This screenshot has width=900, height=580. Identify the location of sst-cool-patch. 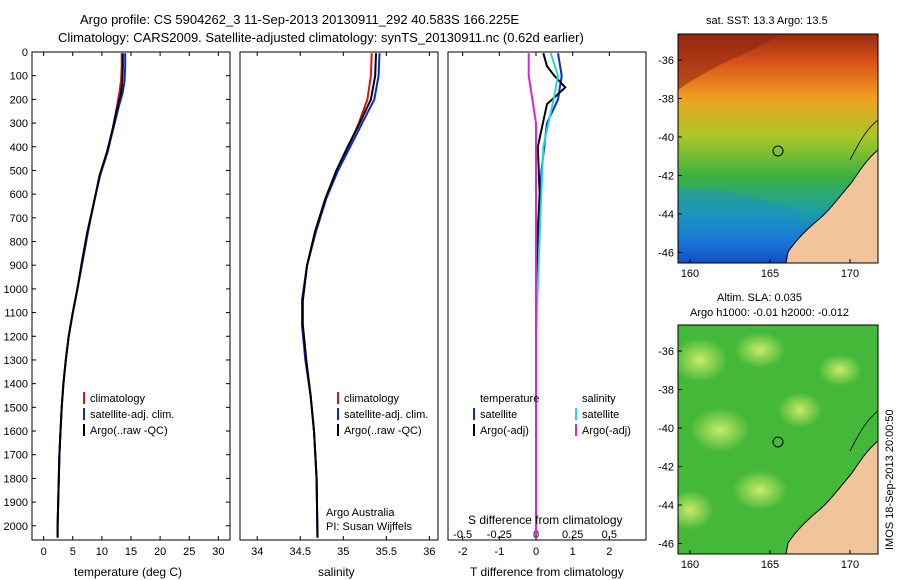
(739, 226).